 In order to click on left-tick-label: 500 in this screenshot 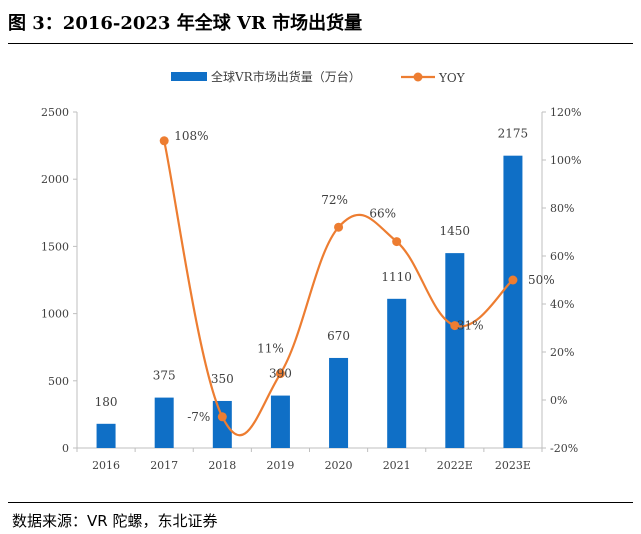, I will do `click(58, 381)`.